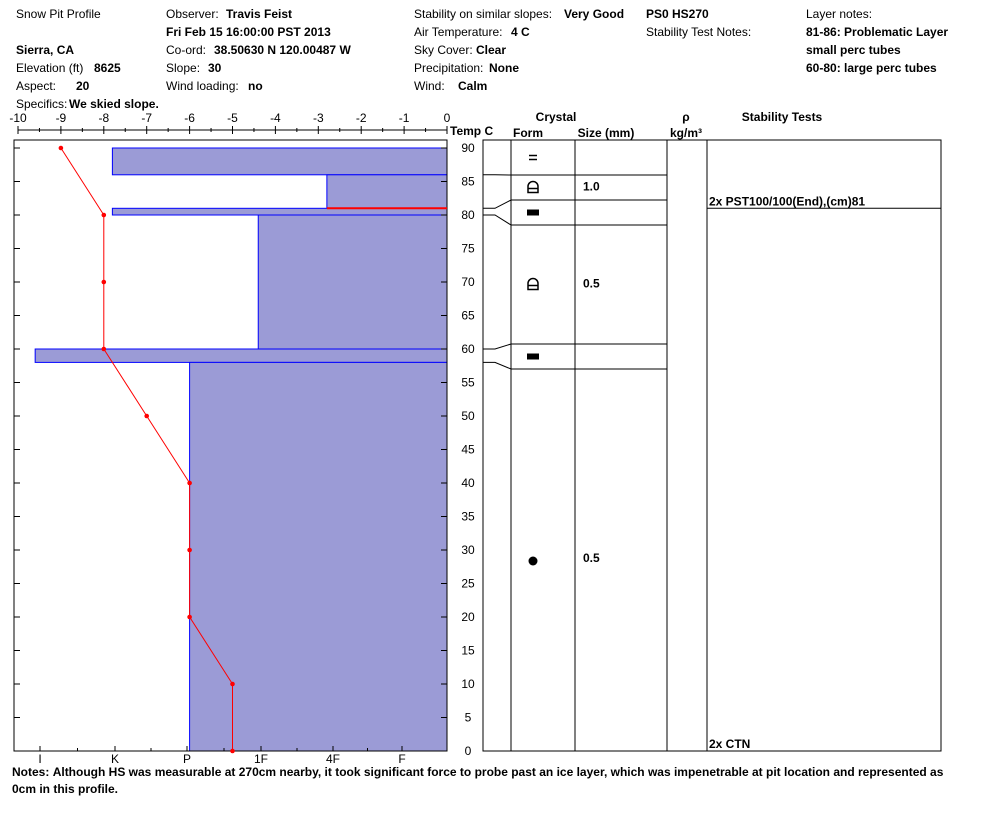 The image size is (994, 840). Describe the element at coordinates (215, 68) in the screenshot. I see `slope-value: 30` at that location.